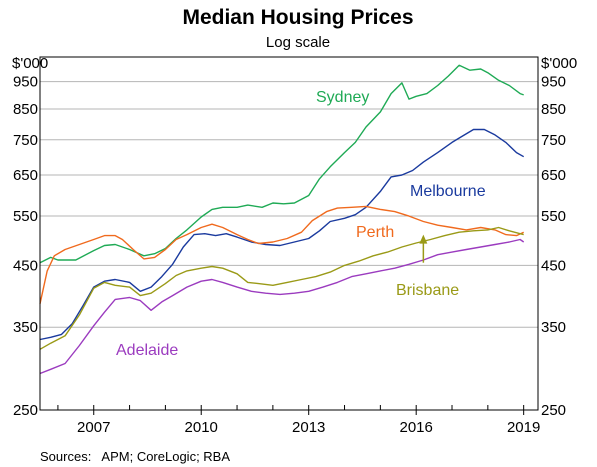 This screenshot has height=467, width=597. Describe the element at coordinates (25, 246) in the screenshot. I see `y-axis-left: 950 850 750 650 550 450 350 250` at that location.